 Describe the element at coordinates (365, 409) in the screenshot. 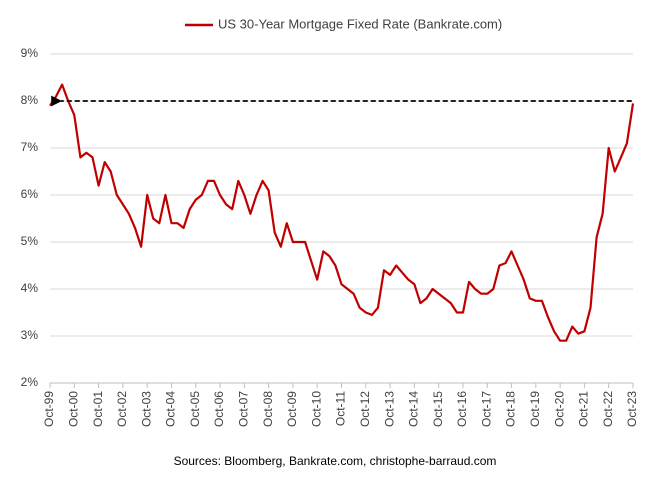

I see `x-tick-label: Oct-12` at that location.